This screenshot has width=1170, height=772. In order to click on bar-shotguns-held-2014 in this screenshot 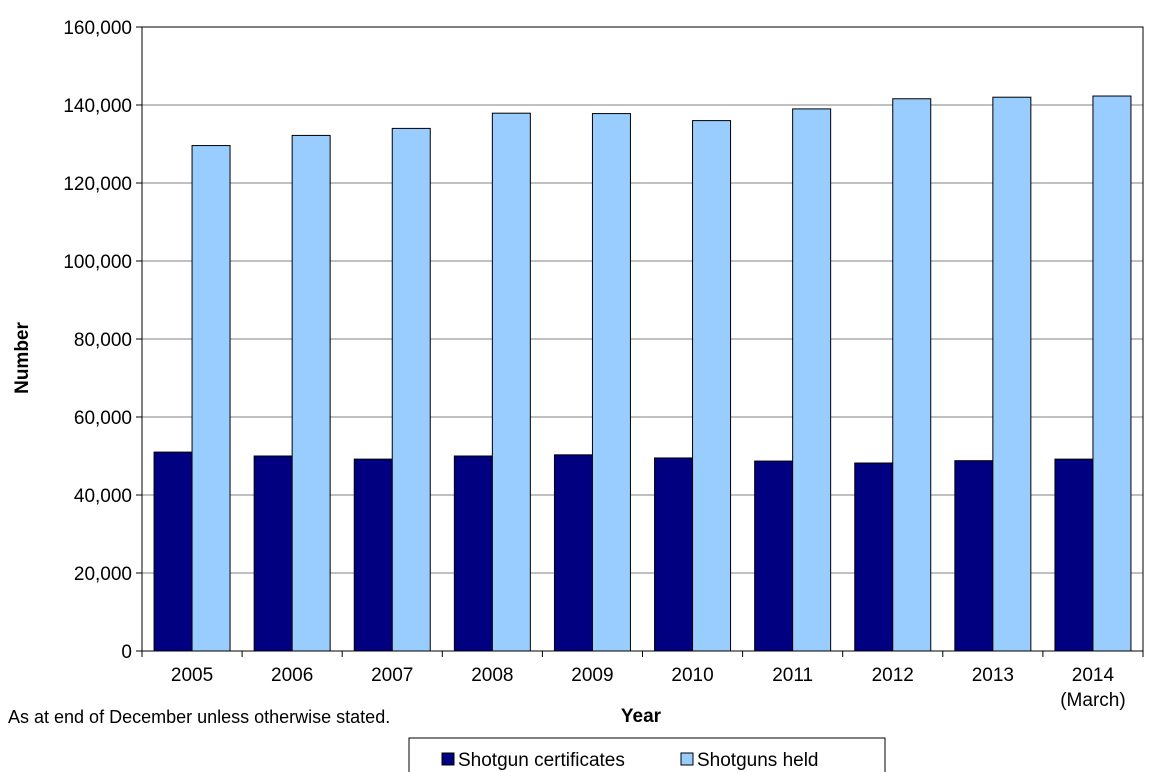, I will do `click(1112, 373)`.